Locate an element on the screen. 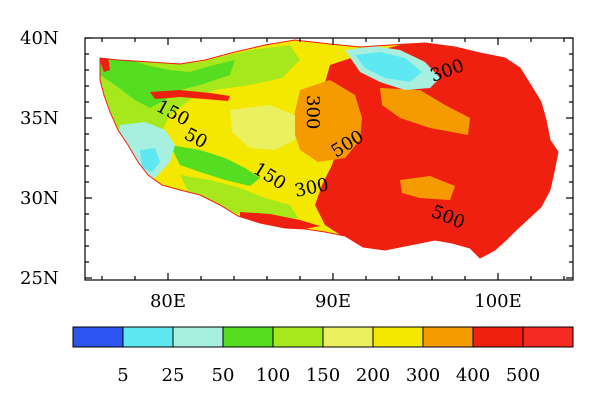 This screenshot has width=600, height=408. zone-orange-south is located at coordinates (427, 188).